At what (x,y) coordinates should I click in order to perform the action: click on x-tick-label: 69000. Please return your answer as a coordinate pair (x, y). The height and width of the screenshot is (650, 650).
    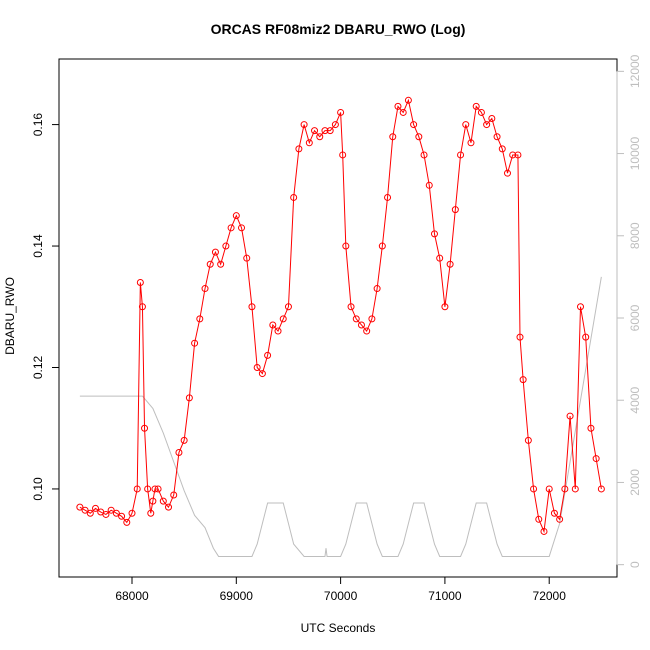
    Looking at the image, I should click on (237, 596).